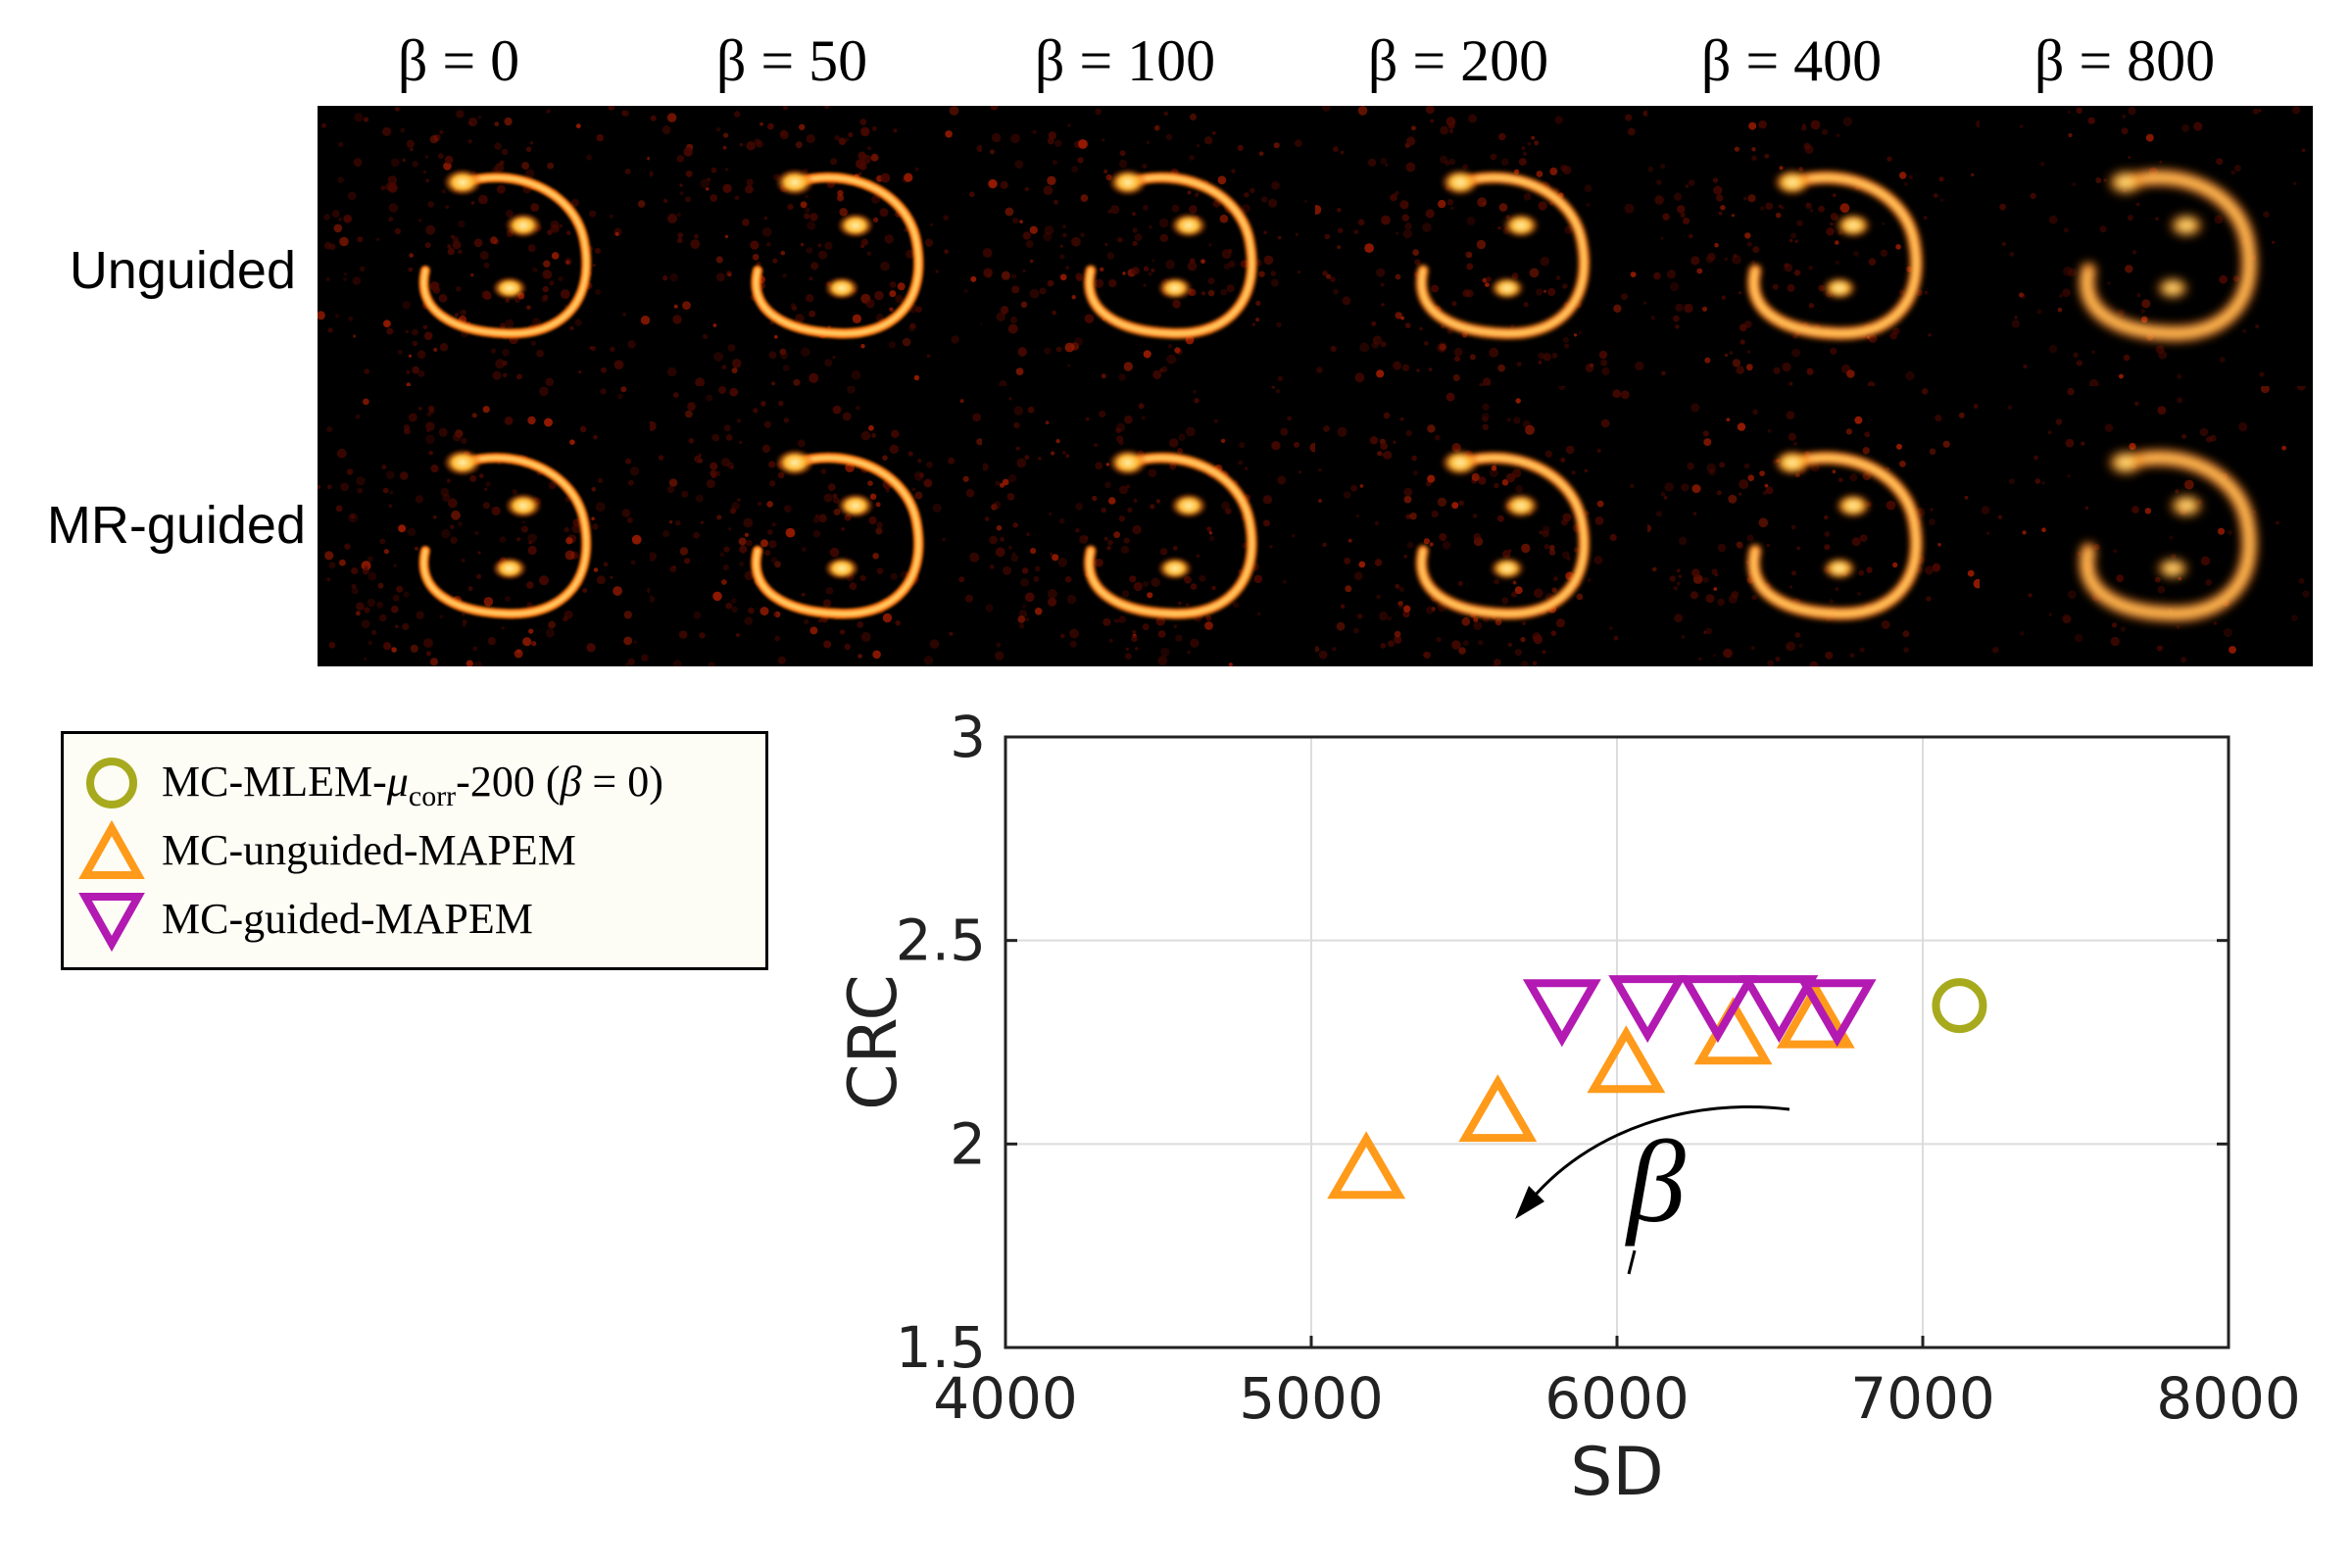  Describe the element at coordinates (111, 849) in the screenshot. I see `legend-triangle-up-marker` at that location.